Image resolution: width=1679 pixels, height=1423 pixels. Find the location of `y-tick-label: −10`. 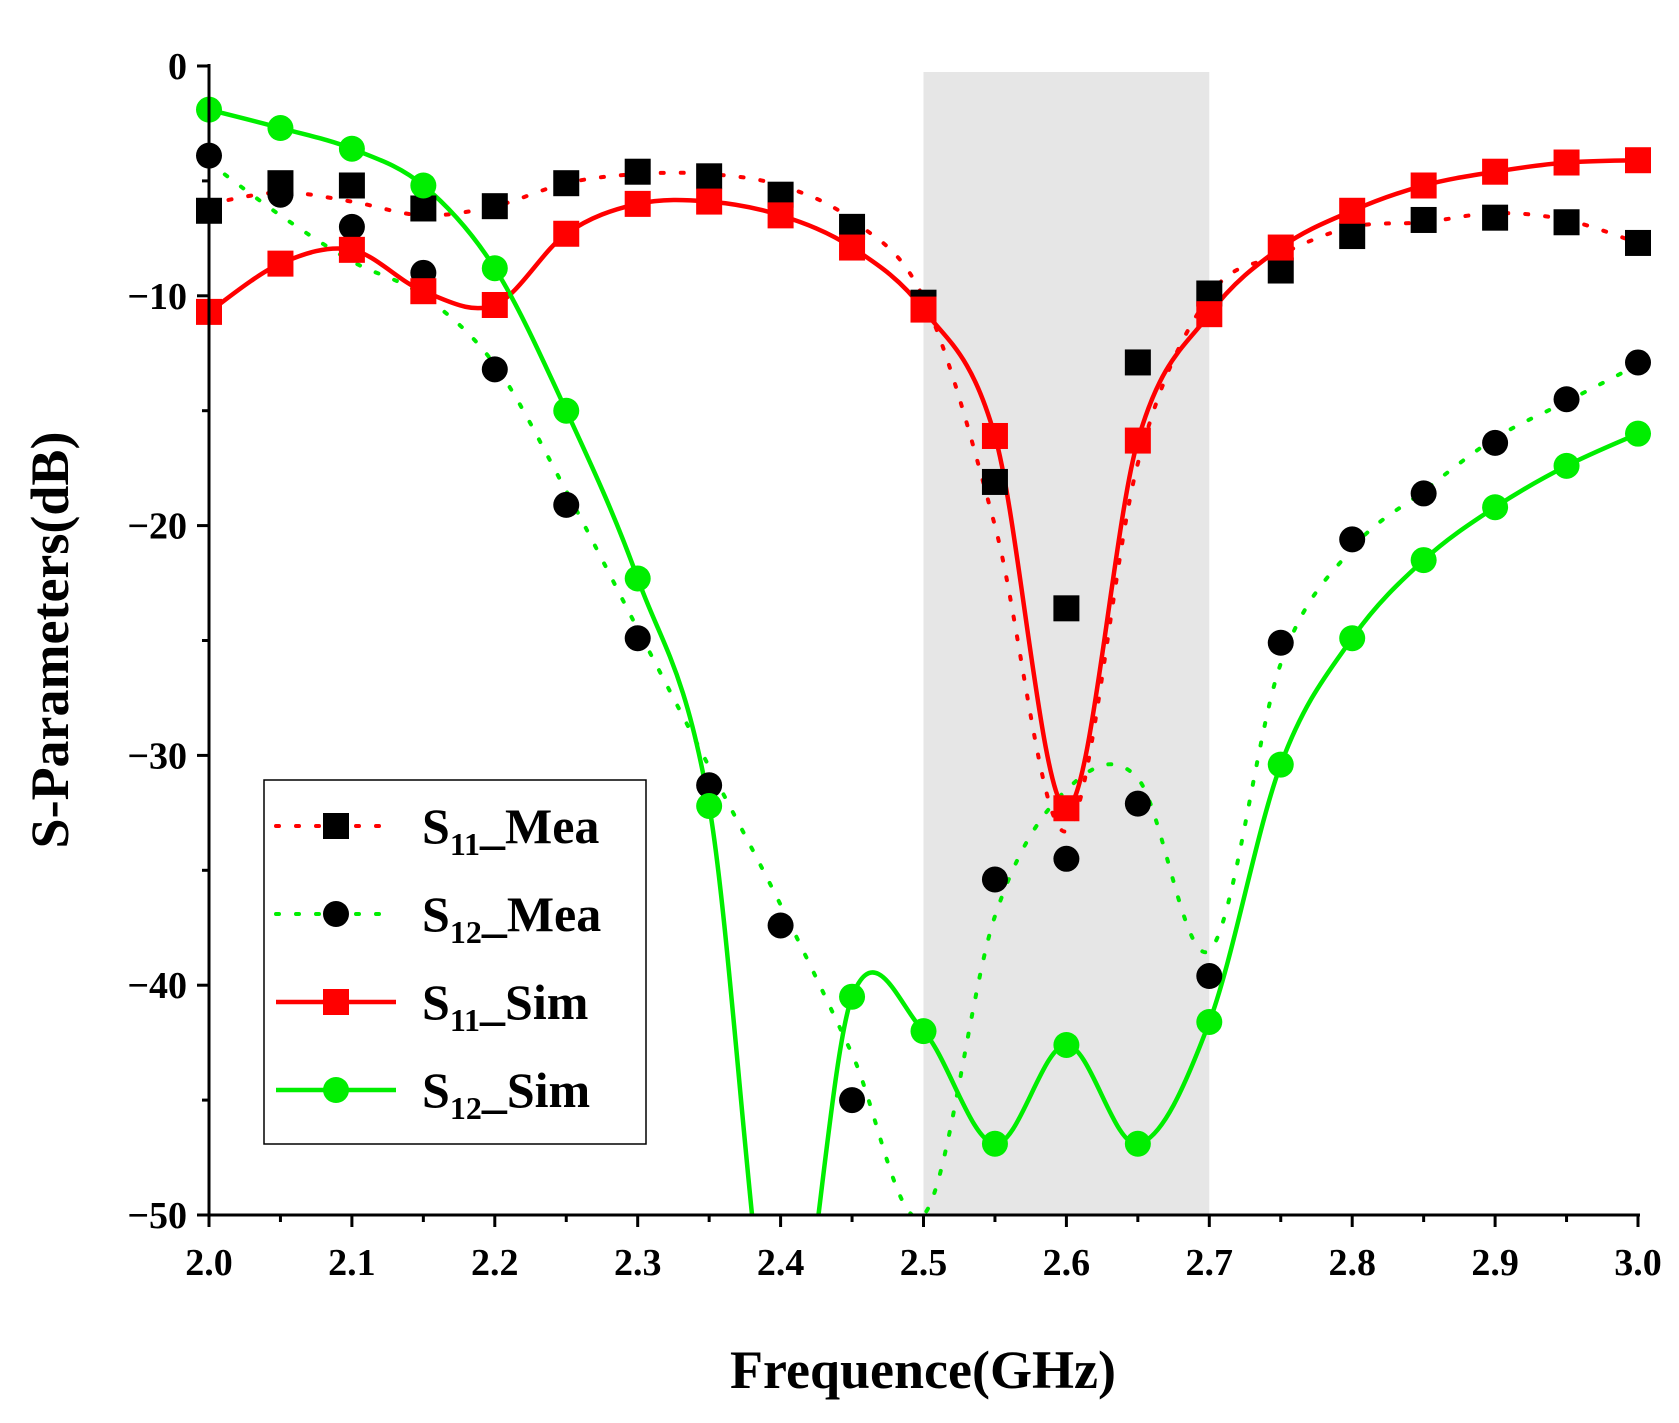

y-tick-label: −10 is located at coordinates (157, 297).